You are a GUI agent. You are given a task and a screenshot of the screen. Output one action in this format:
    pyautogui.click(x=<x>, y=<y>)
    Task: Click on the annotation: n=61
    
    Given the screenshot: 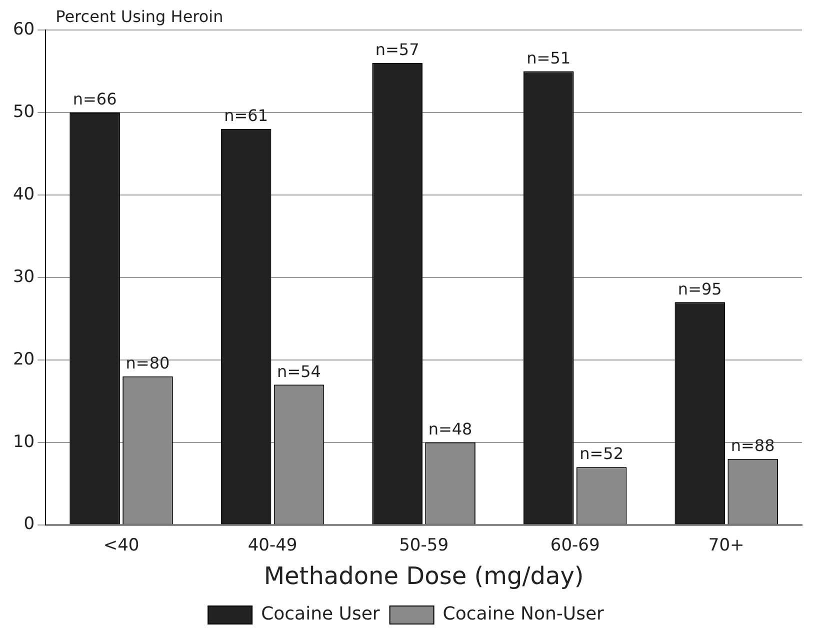 What is the action you would take?
    pyautogui.click(x=246, y=116)
    